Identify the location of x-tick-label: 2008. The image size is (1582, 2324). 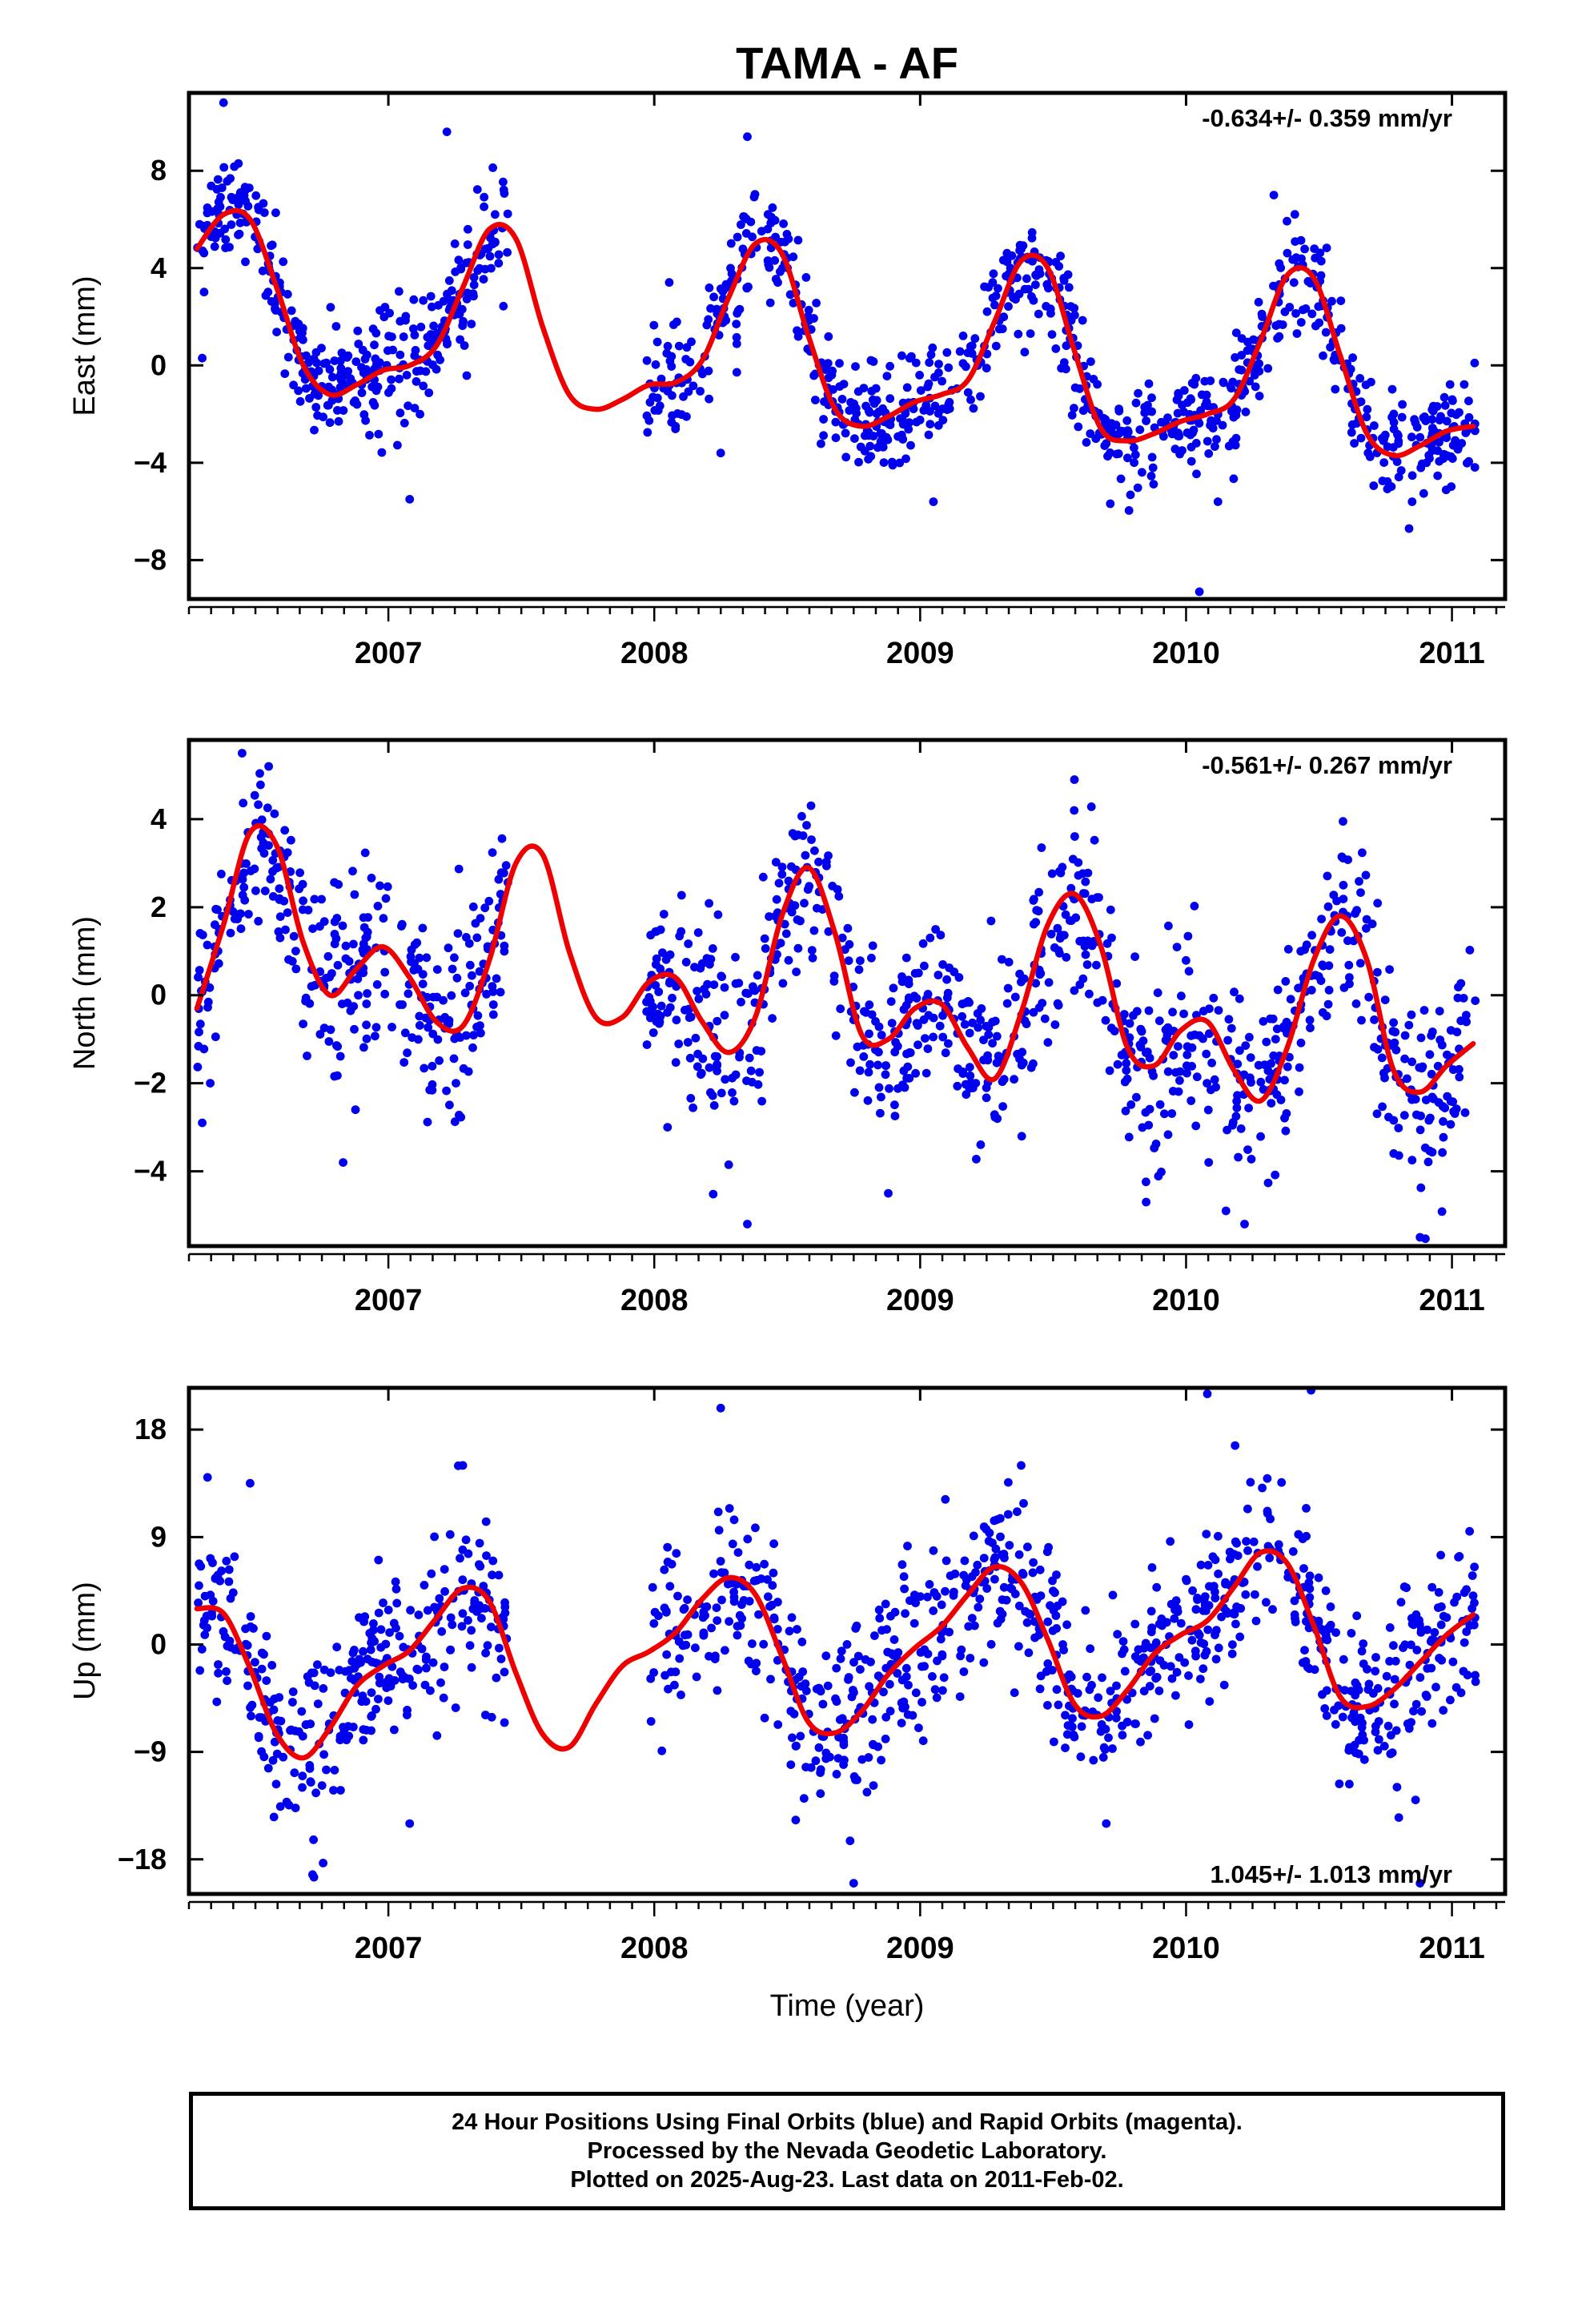
(655, 653).